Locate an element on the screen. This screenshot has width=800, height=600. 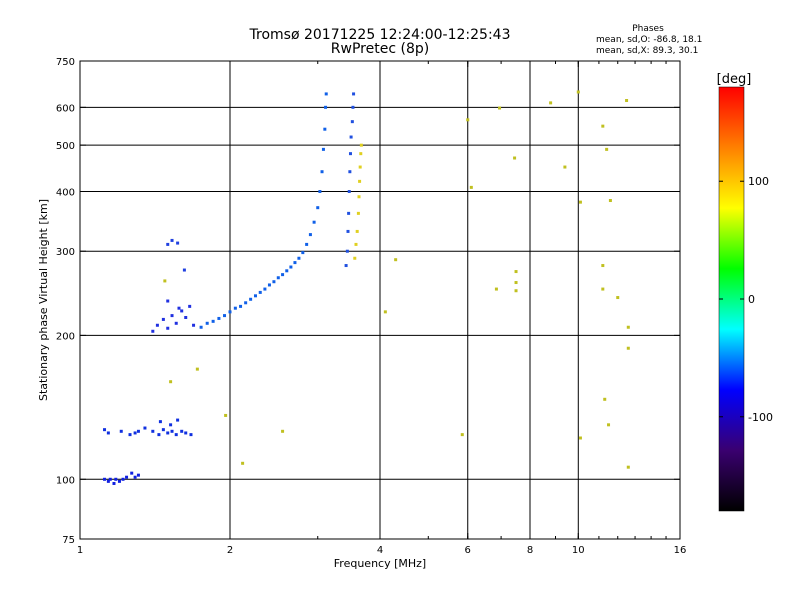
stats-line-o: mean, sd,O: -86.8, 18.1 is located at coordinates (649, 40).